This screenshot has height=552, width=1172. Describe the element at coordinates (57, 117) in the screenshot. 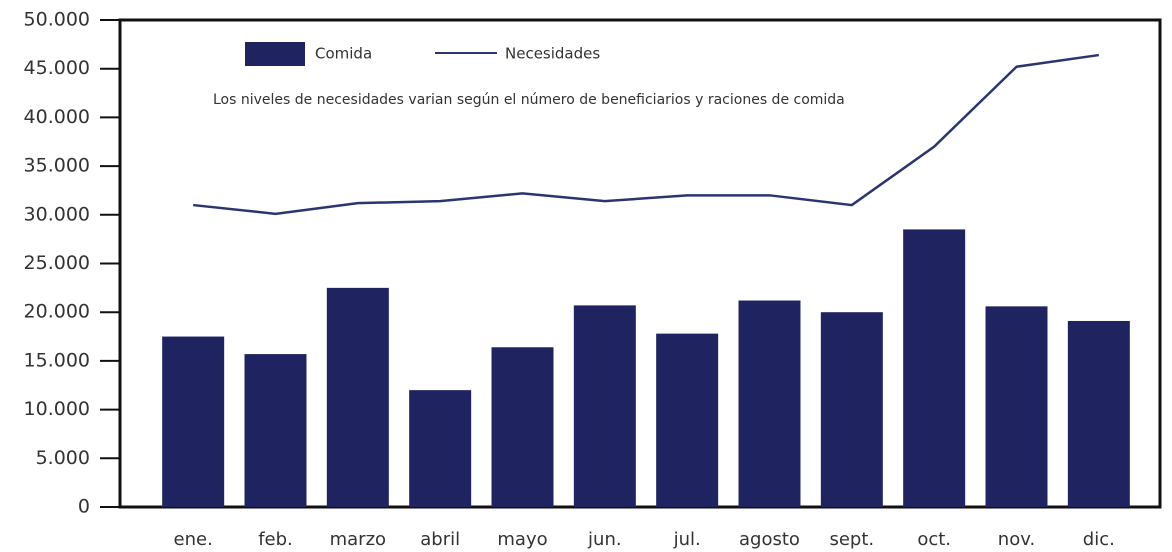

I see `y-tick-label: 40.000` at that location.